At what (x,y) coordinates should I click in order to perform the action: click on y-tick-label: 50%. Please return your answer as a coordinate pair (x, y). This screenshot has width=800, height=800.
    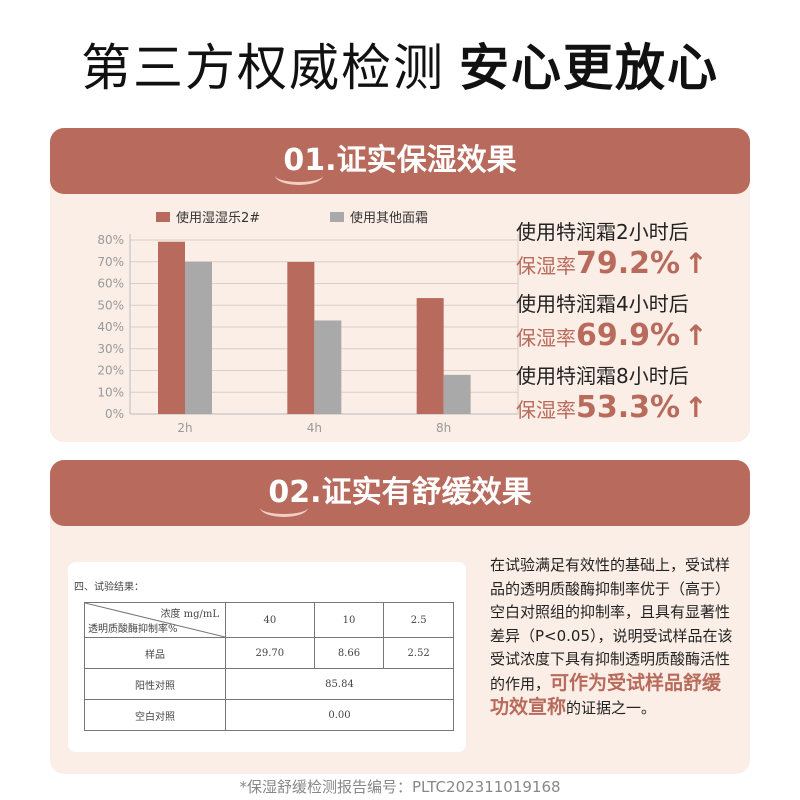
    Looking at the image, I should click on (110, 305).